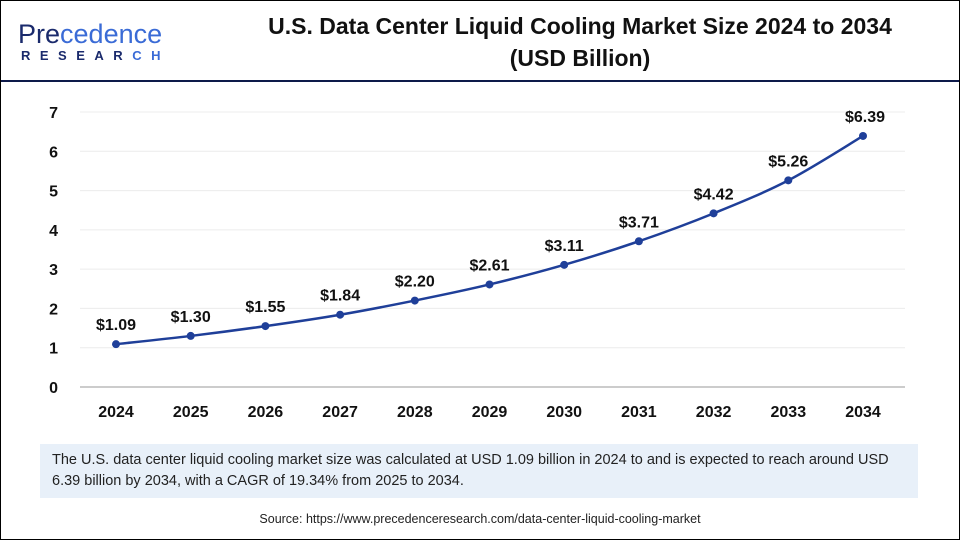  Describe the element at coordinates (340, 296) in the screenshot. I see `data-label: $1.84` at that location.